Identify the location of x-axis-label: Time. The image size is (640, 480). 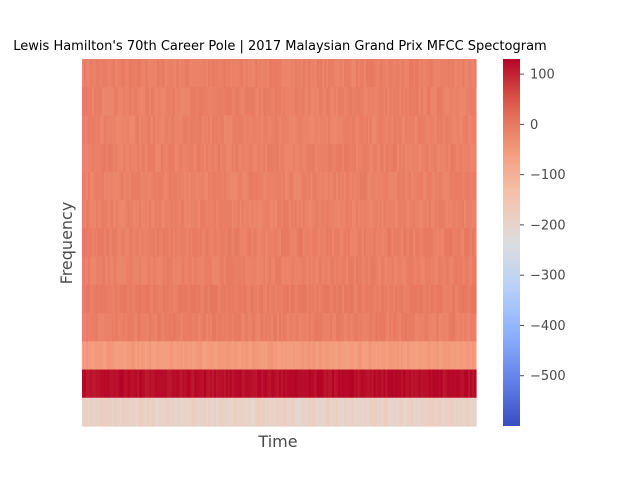
(277, 441).